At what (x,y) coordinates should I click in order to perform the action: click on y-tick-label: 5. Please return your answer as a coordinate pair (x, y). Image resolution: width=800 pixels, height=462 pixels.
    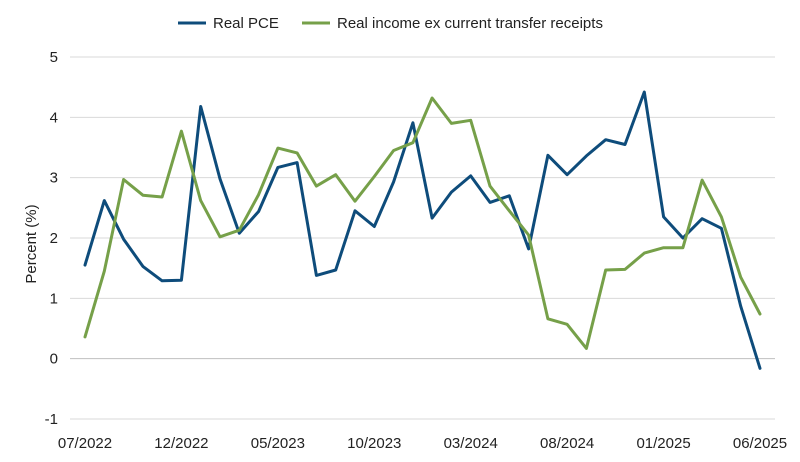
    Looking at the image, I should click on (54, 57).